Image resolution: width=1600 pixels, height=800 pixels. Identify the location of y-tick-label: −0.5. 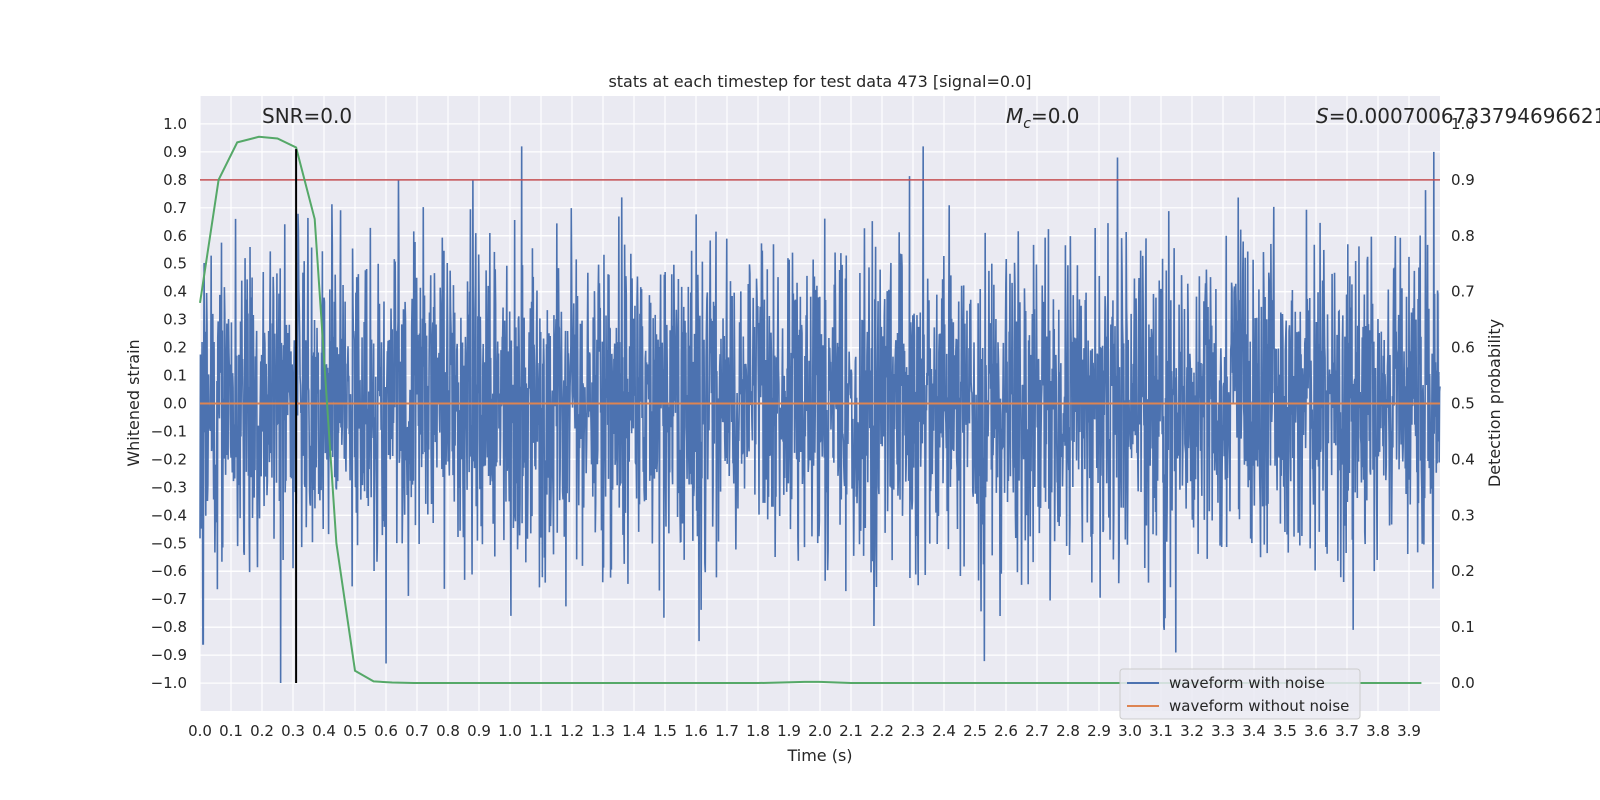
(169, 543).